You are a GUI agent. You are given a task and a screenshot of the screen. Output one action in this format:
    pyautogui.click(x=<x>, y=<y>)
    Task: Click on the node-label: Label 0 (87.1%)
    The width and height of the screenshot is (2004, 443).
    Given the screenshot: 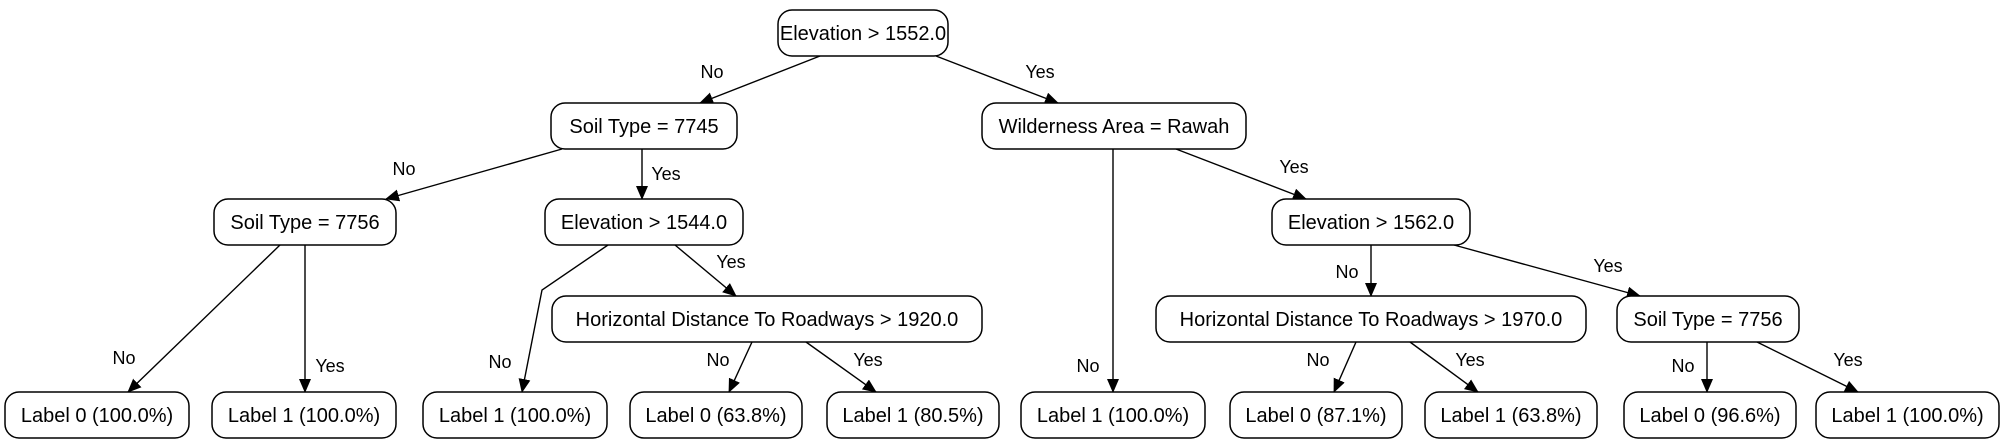 What is the action you would take?
    pyautogui.click(x=1315, y=416)
    